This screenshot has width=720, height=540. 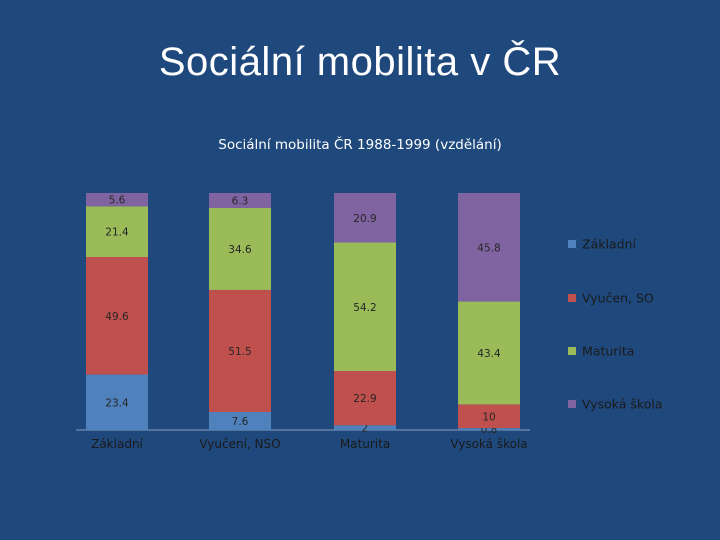 I want to click on slide-title: Sociální mobilita v ČR, so click(x=360, y=62).